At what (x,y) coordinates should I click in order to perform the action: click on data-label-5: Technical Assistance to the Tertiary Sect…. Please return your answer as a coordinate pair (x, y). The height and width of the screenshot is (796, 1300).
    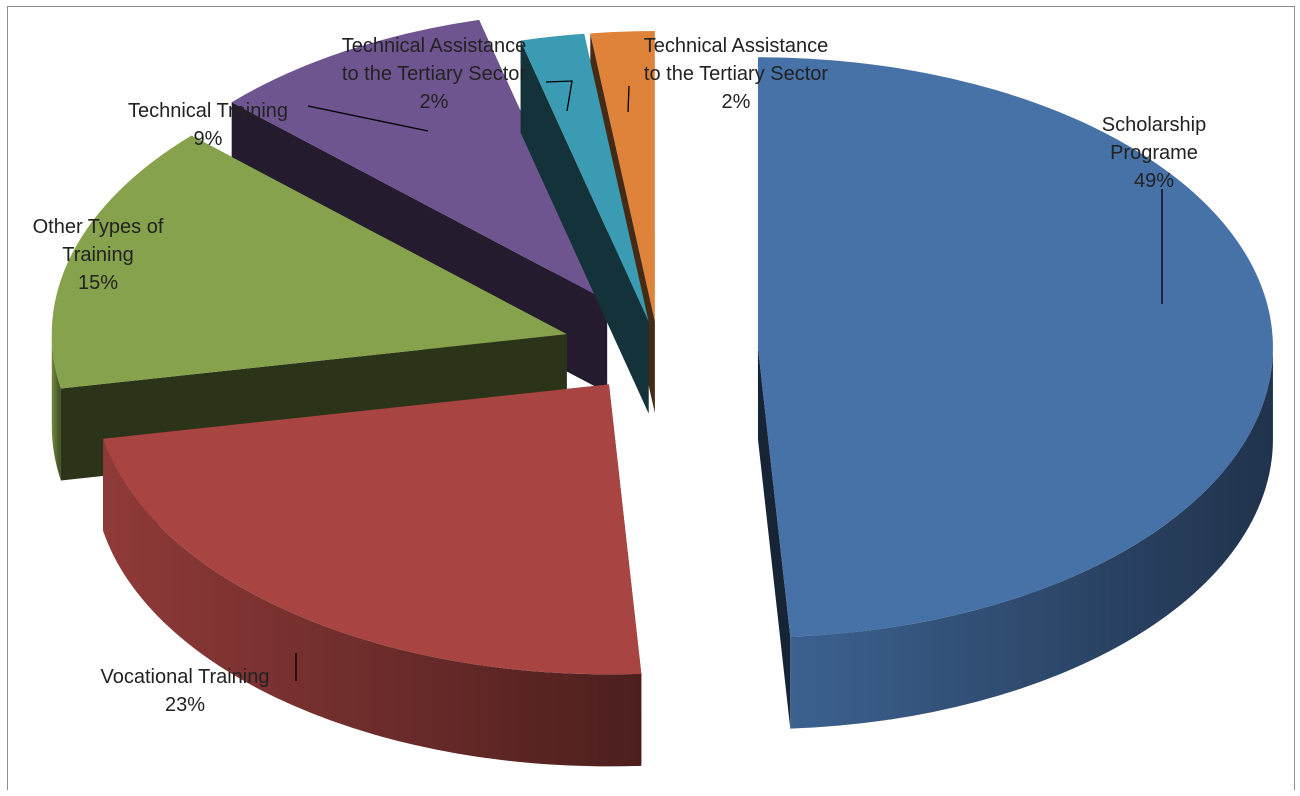
    Looking at the image, I should click on (736, 74).